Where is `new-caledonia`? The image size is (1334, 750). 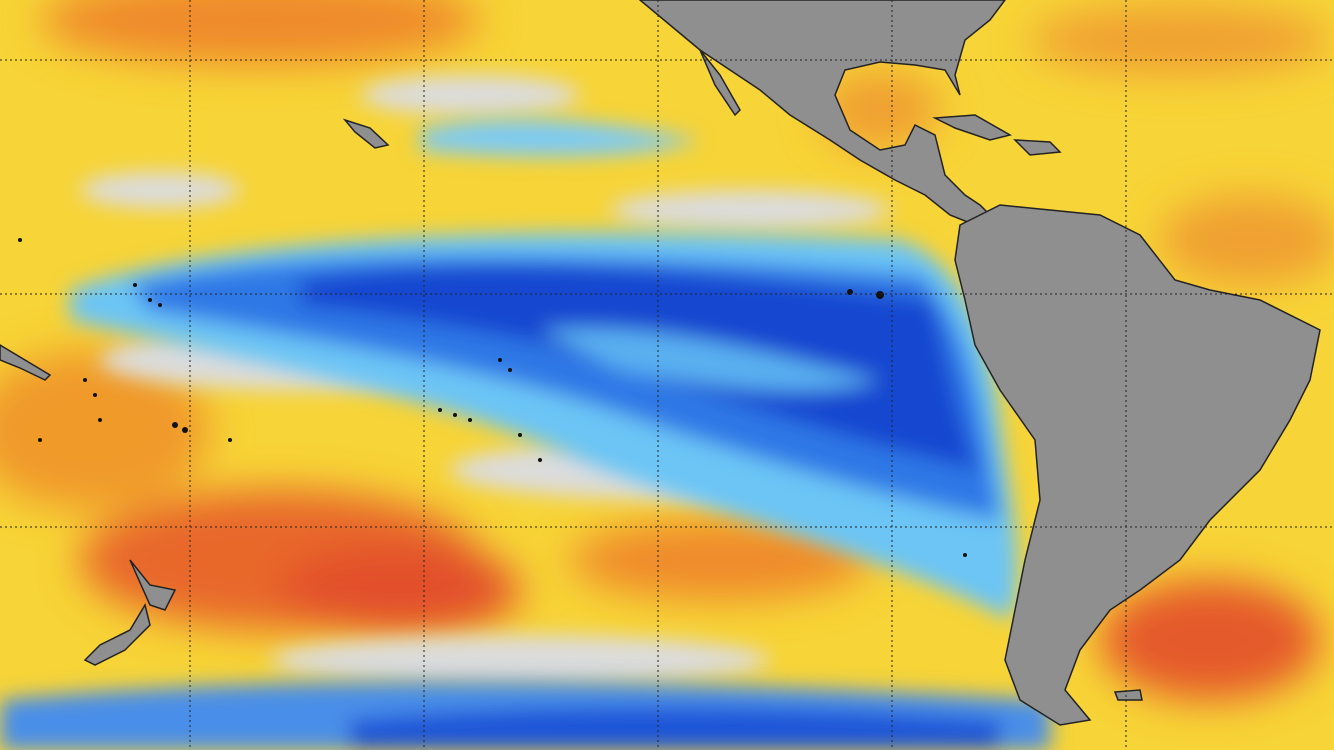 new-caledonia is located at coordinates (26, 362).